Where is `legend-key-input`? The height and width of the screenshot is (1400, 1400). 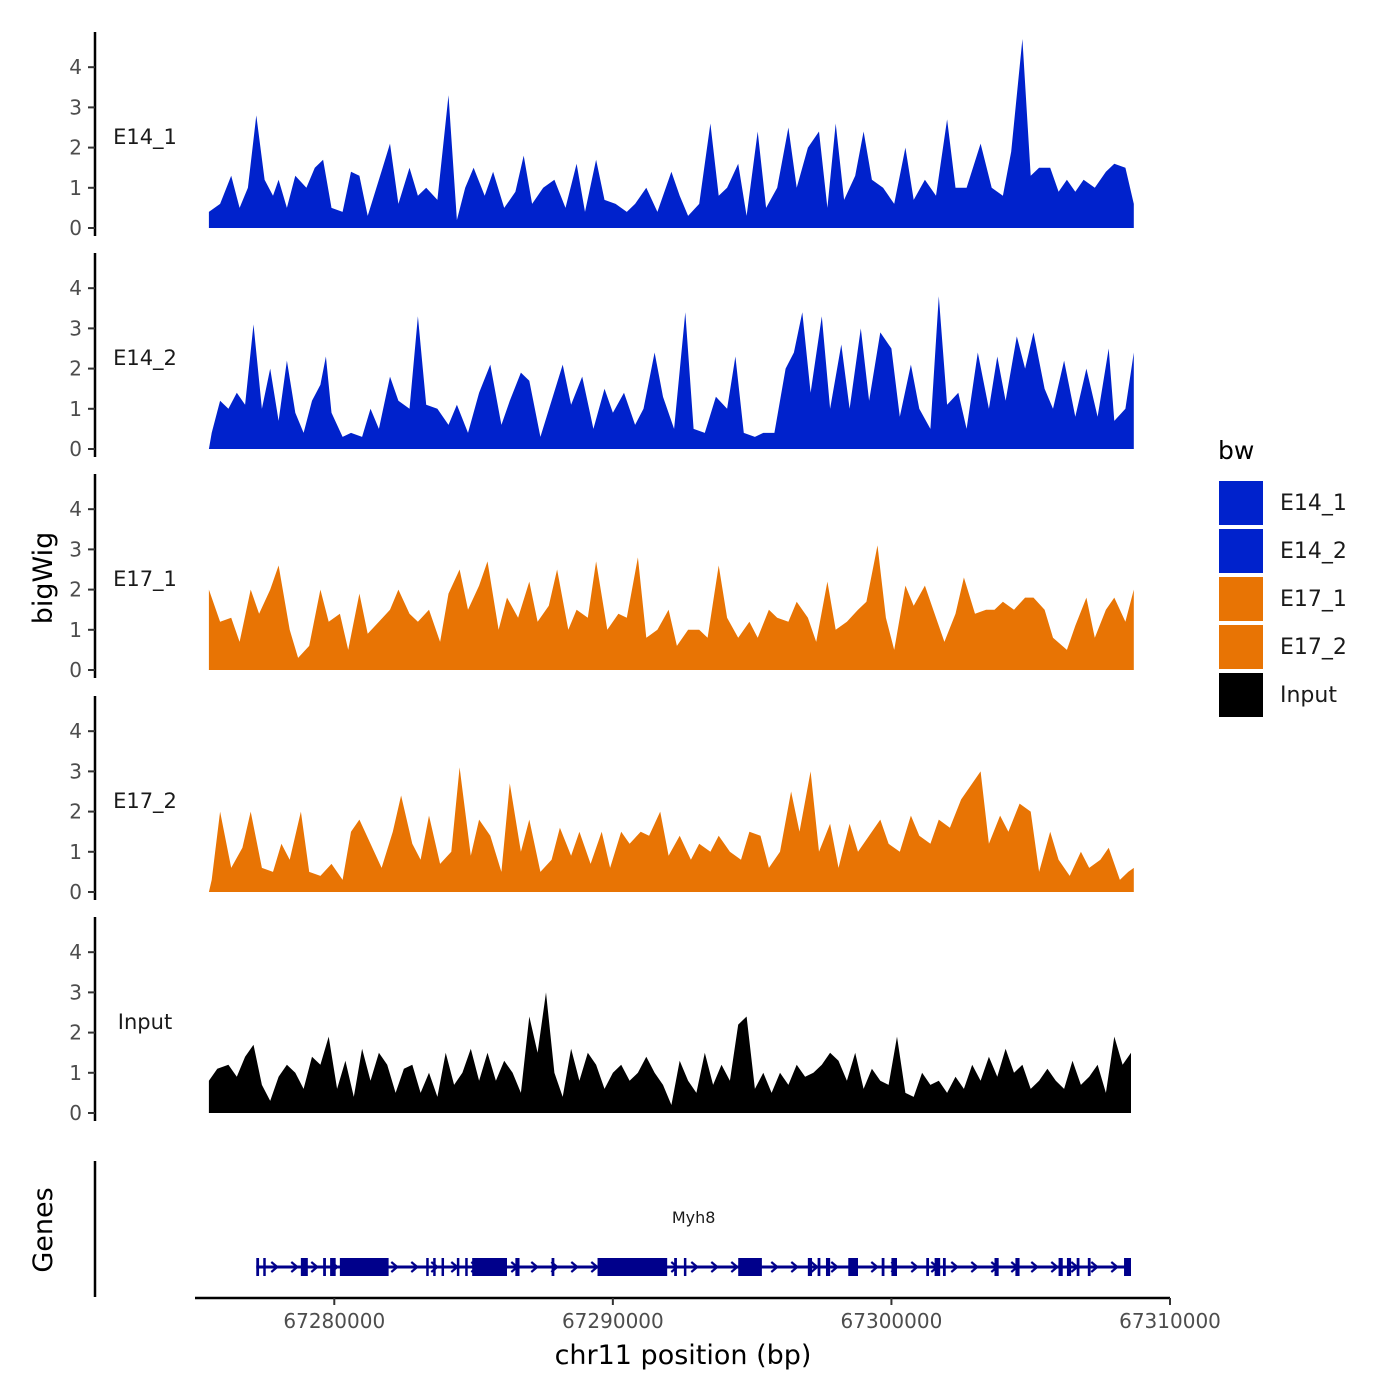
legend-key-input is located at coordinates (1241, 695).